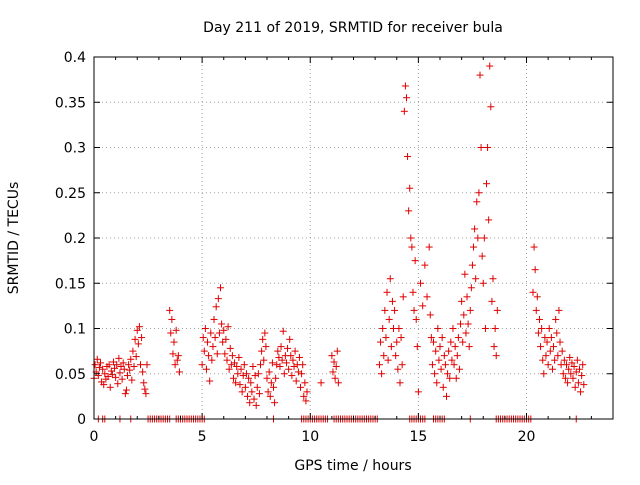  I want to click on x-tick-label: 15, so click(418, 437).